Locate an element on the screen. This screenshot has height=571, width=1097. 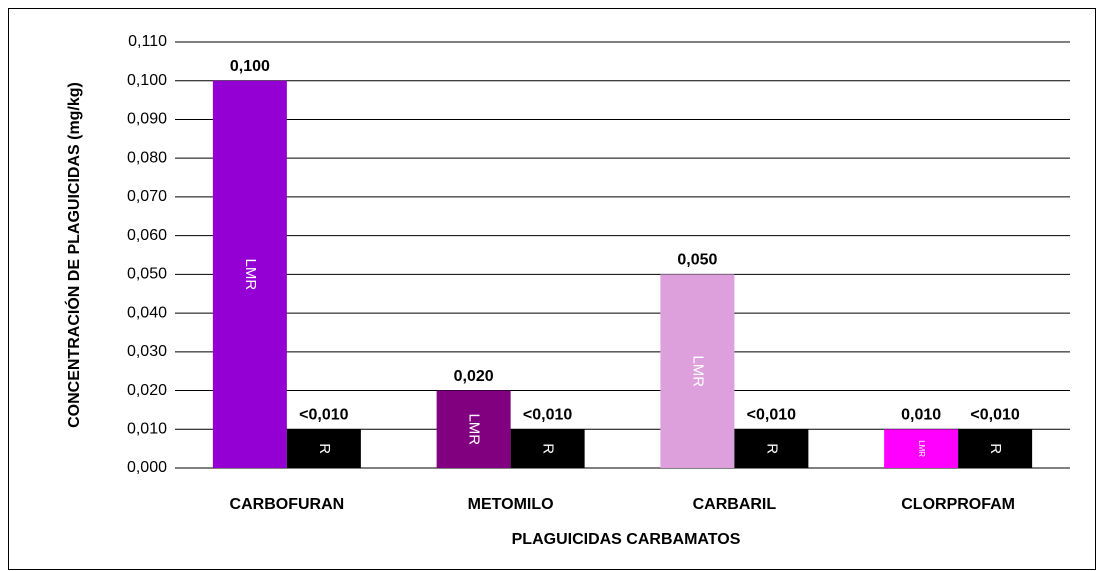
y-tick-label: 0,030 is located at coordinates (147, 351).